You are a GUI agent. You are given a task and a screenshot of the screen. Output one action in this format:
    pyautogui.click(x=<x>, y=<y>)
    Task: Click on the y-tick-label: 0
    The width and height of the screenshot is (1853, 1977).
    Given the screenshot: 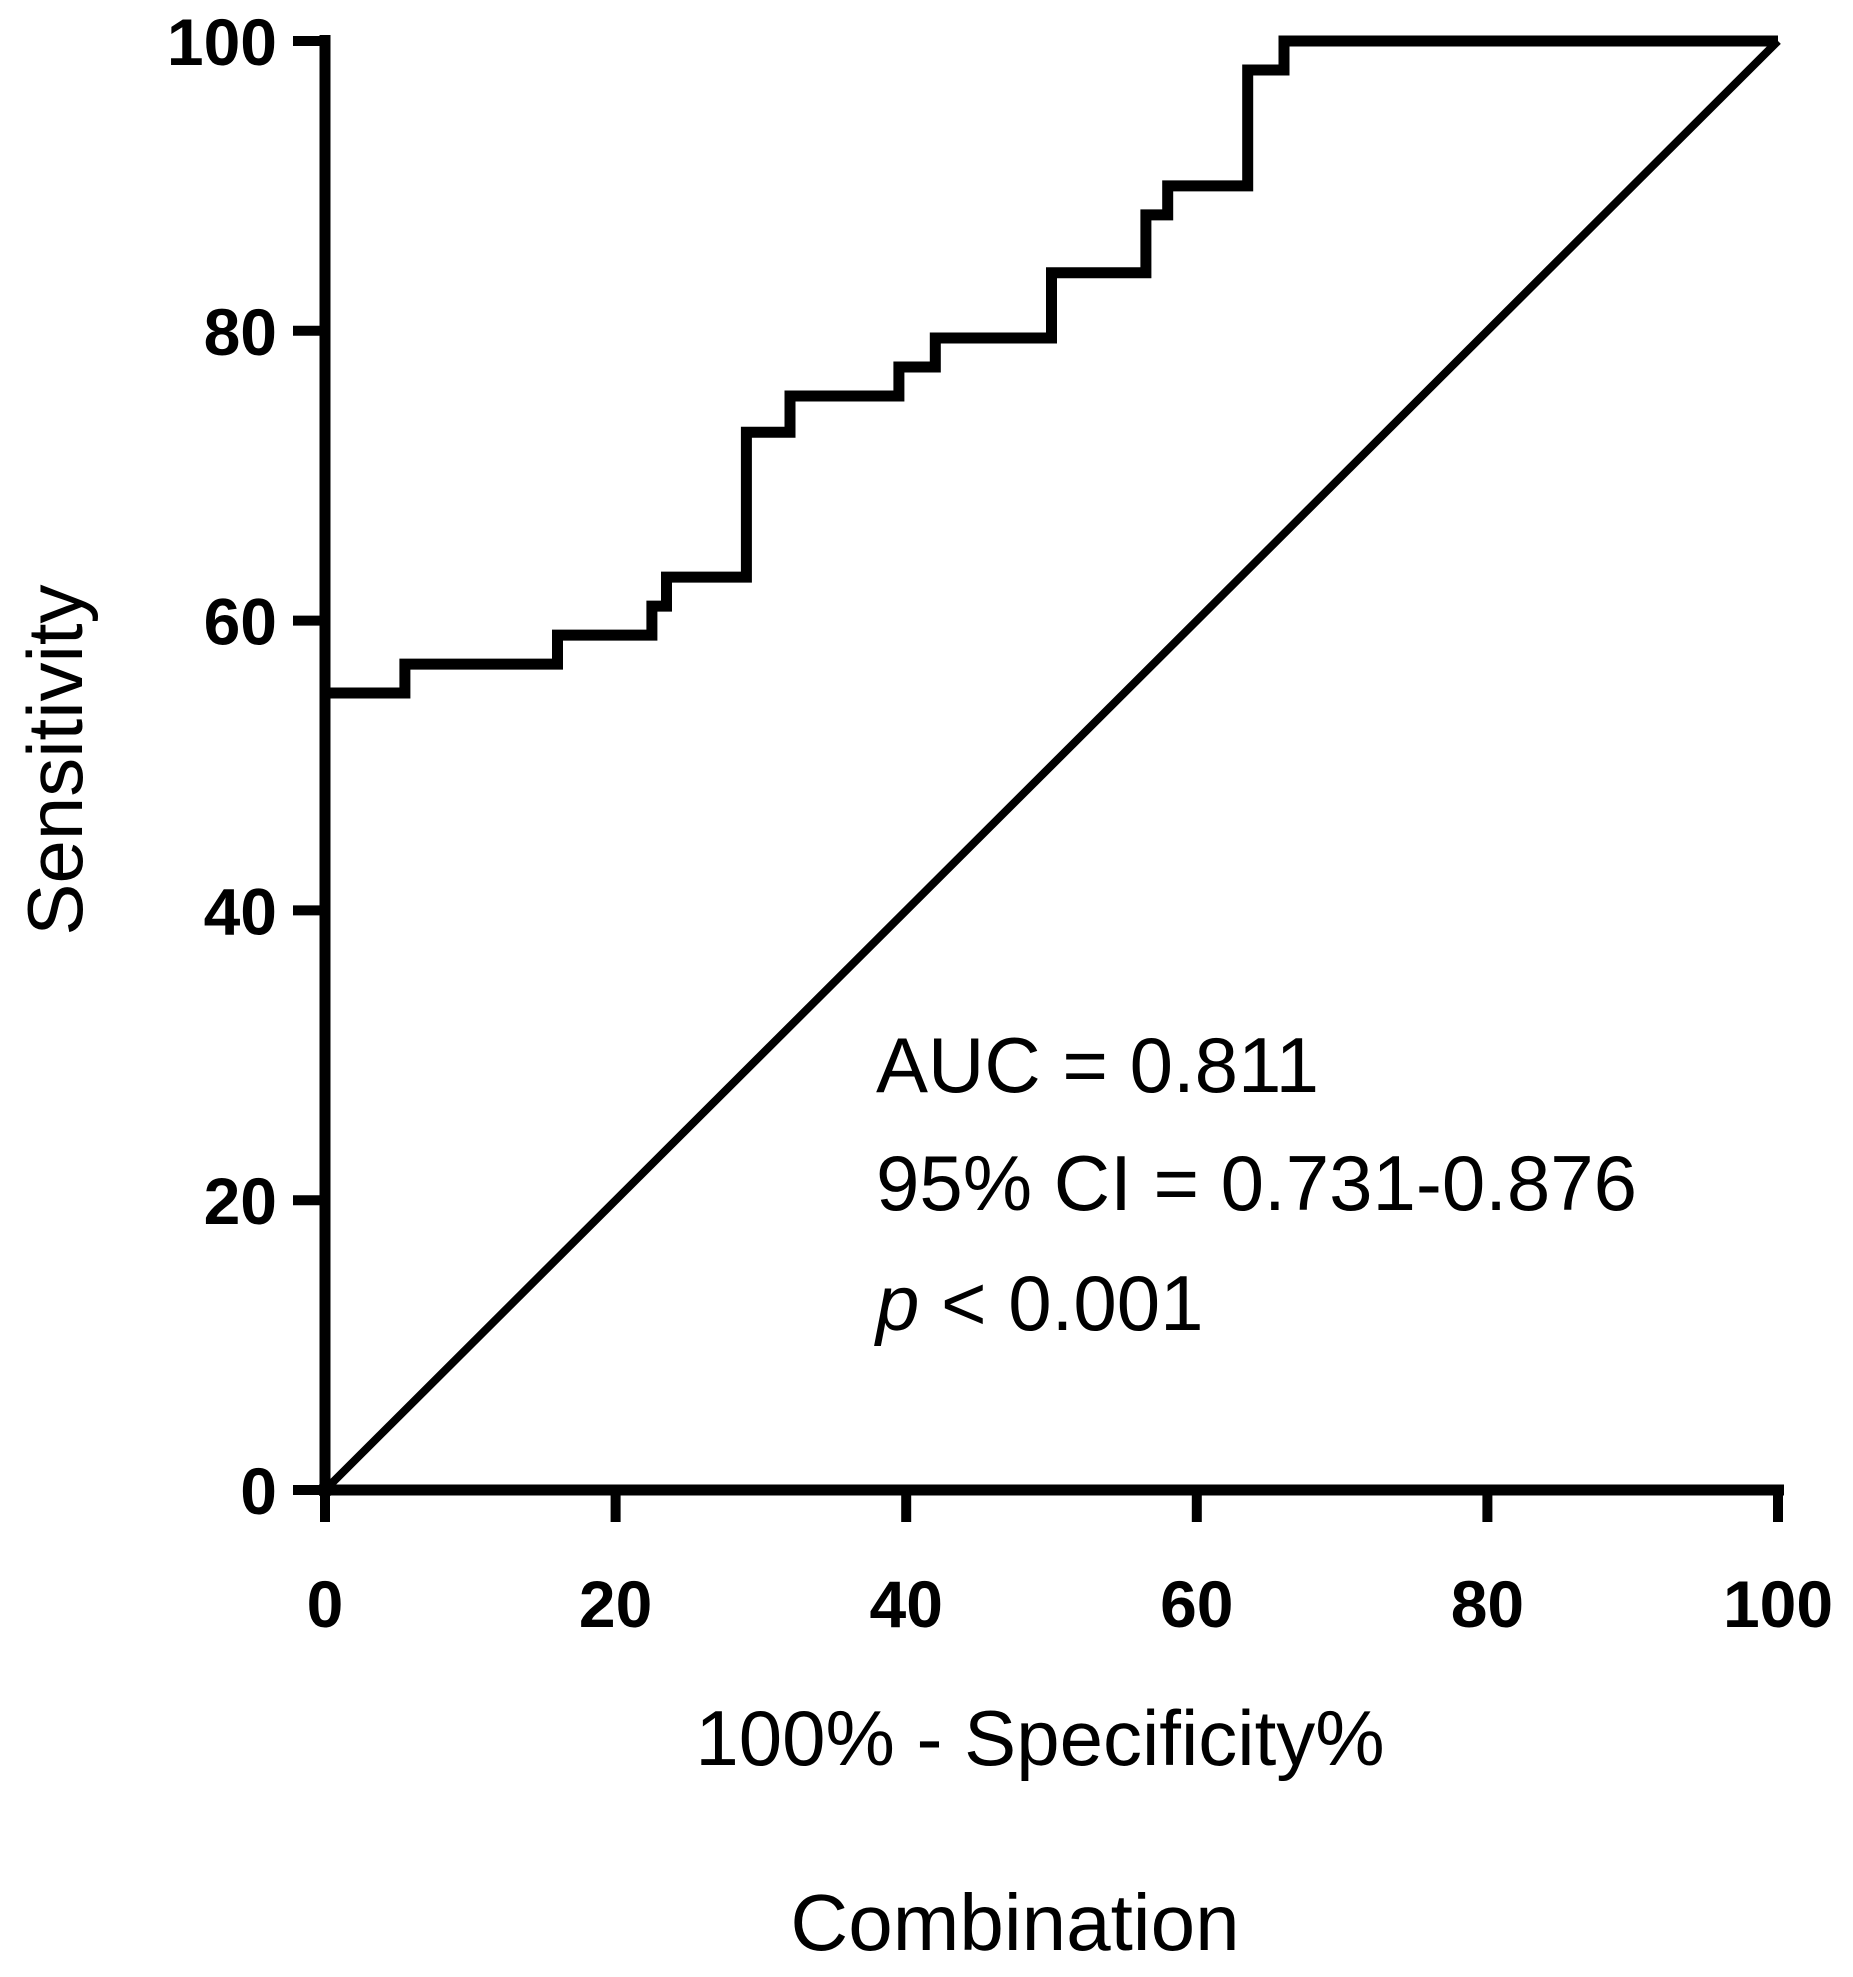 What is the action you would take?
    pyautogui.click(x=258, y=1491)
    